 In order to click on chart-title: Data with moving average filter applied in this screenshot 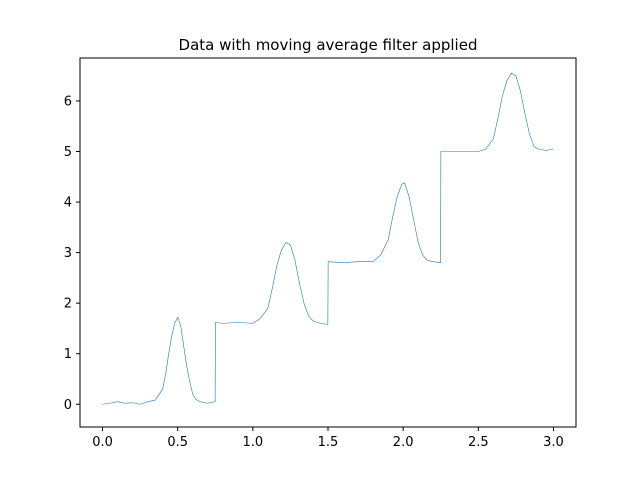, I will do `click(328, 45)`.